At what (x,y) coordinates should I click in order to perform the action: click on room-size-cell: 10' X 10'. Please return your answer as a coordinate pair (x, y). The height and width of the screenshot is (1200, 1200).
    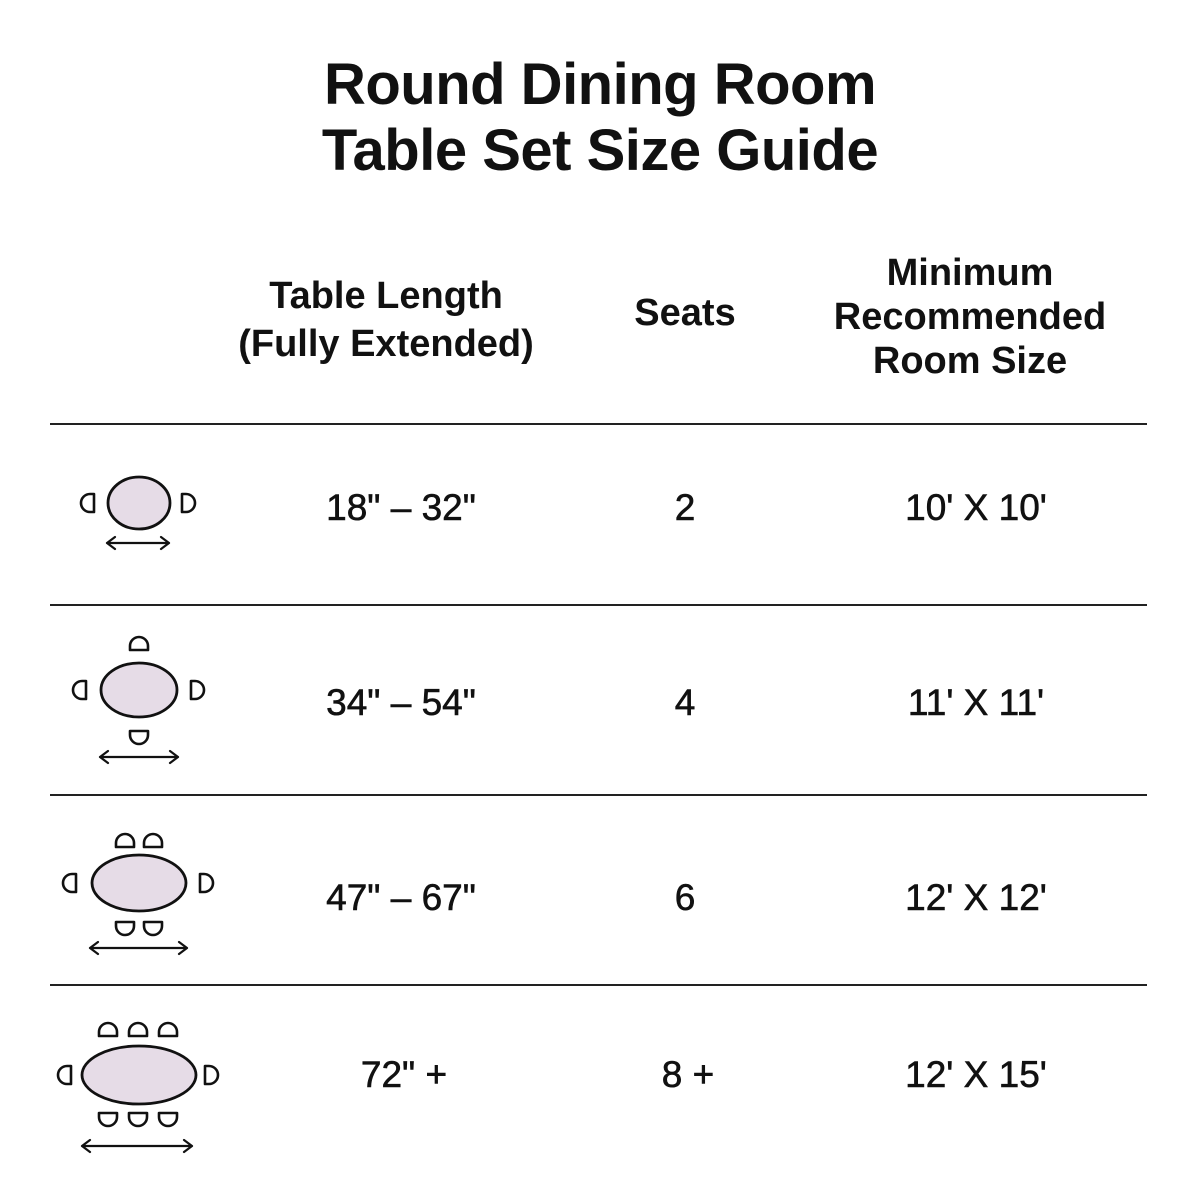
    Looking at the image, I should click on (976, 508).